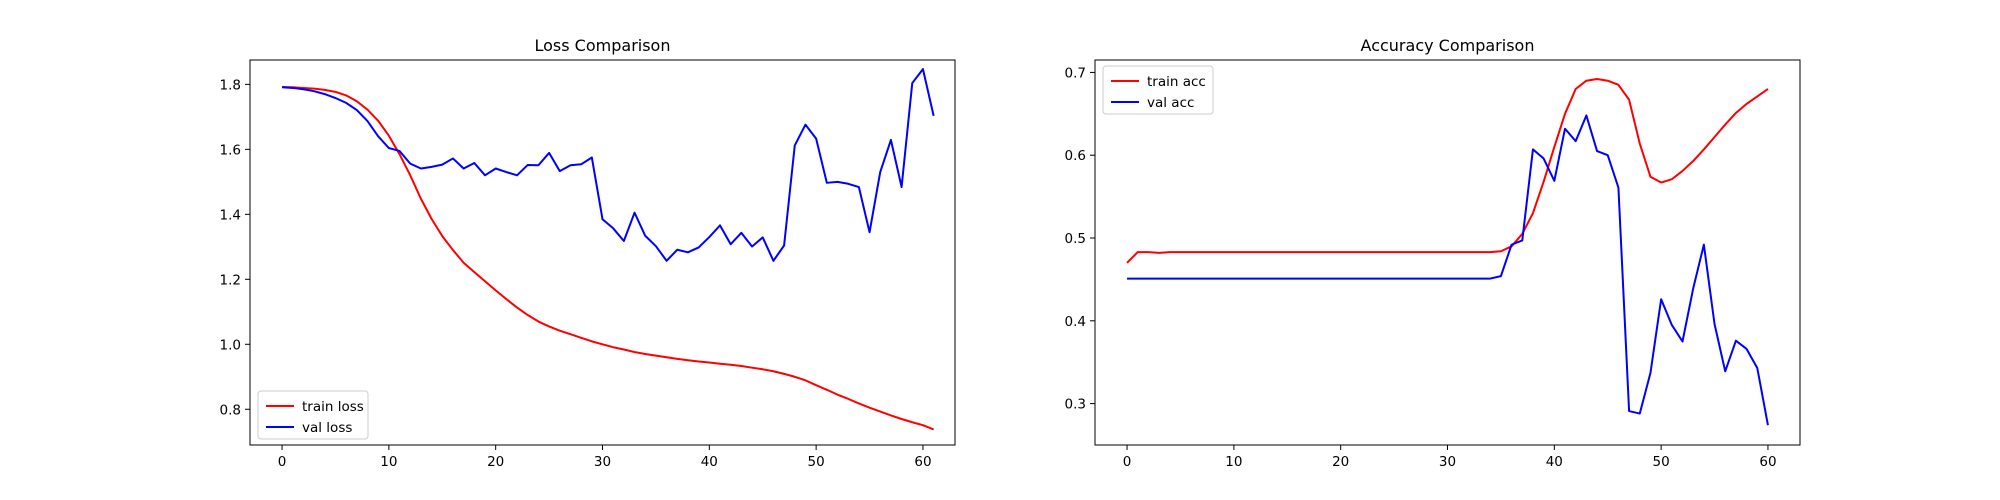 This screenshot has height=500, width=2000. Describe the element at coordinates (230, 150) in the screenshot. I see `loss-y-tick-label: 1.6` at that location.